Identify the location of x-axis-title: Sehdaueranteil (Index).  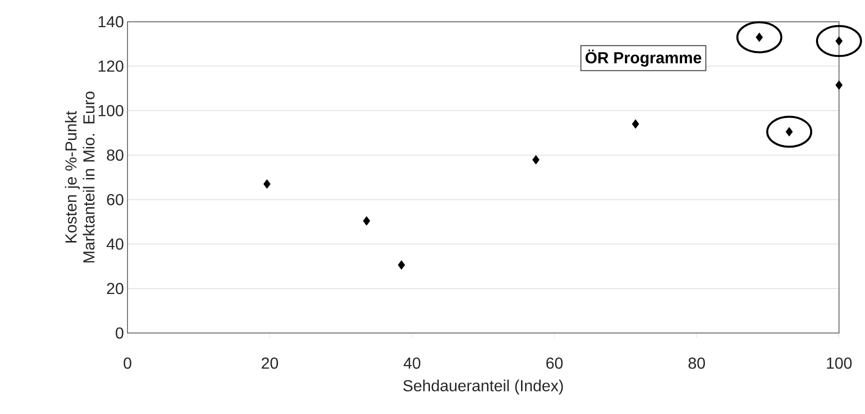
(483, 387).